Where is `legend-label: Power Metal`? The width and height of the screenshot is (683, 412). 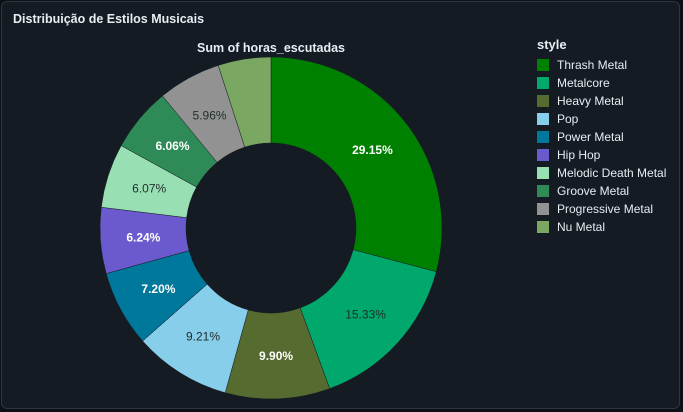
legend-label: Power Metal is located at coordinates (590, 137).